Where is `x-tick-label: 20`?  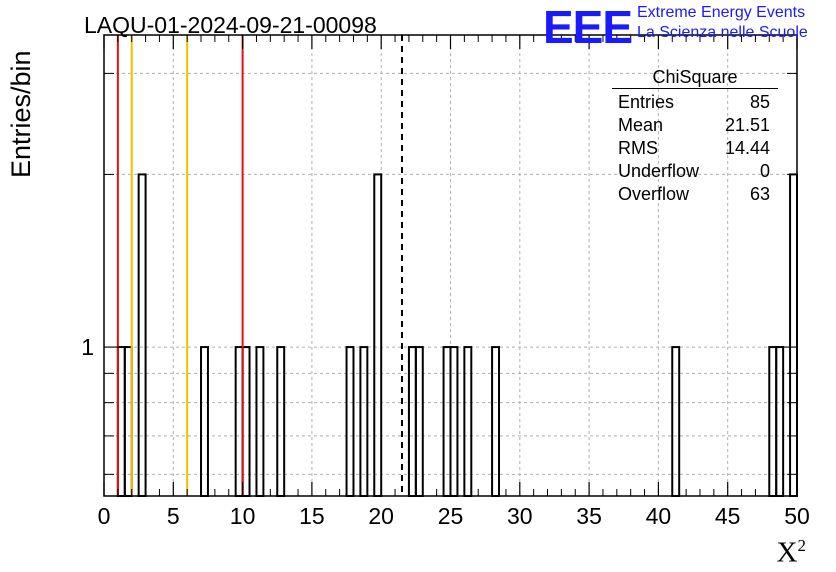 x-tick-label: 20 is located at coordinates (381, 516).